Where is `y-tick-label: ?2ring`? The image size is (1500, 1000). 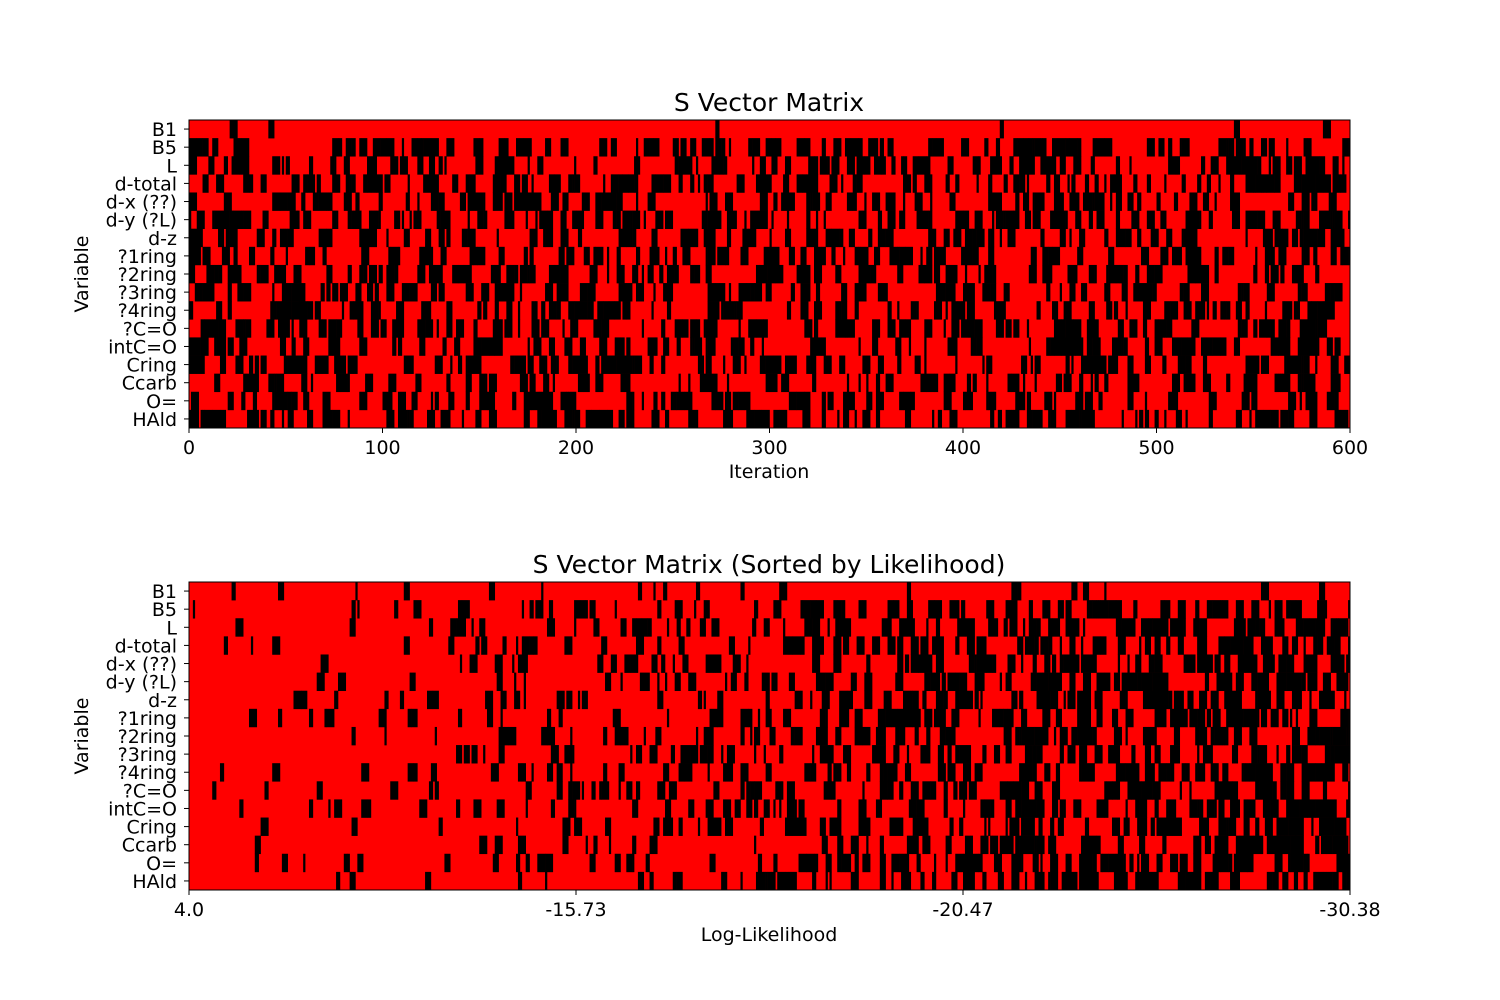
y-tick-label: ?2ring is located at coordinates (147, 275).